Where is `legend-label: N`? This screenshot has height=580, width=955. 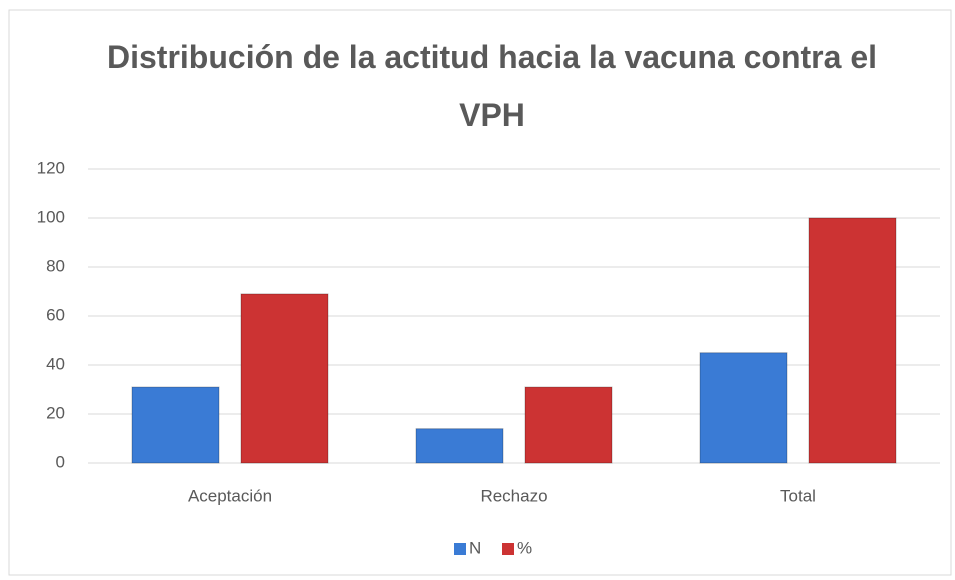
legend-label: N is located at coordinates (475, 547).